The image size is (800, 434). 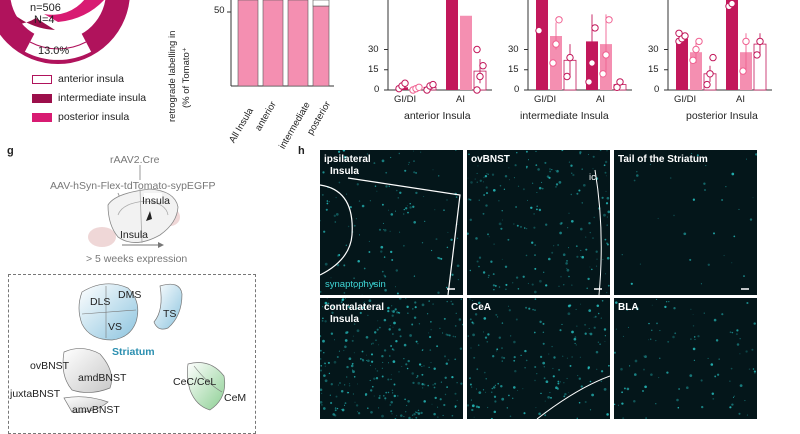 I want to click on synaptophysin-label: synaptophysin, so click(x=355, y=284).